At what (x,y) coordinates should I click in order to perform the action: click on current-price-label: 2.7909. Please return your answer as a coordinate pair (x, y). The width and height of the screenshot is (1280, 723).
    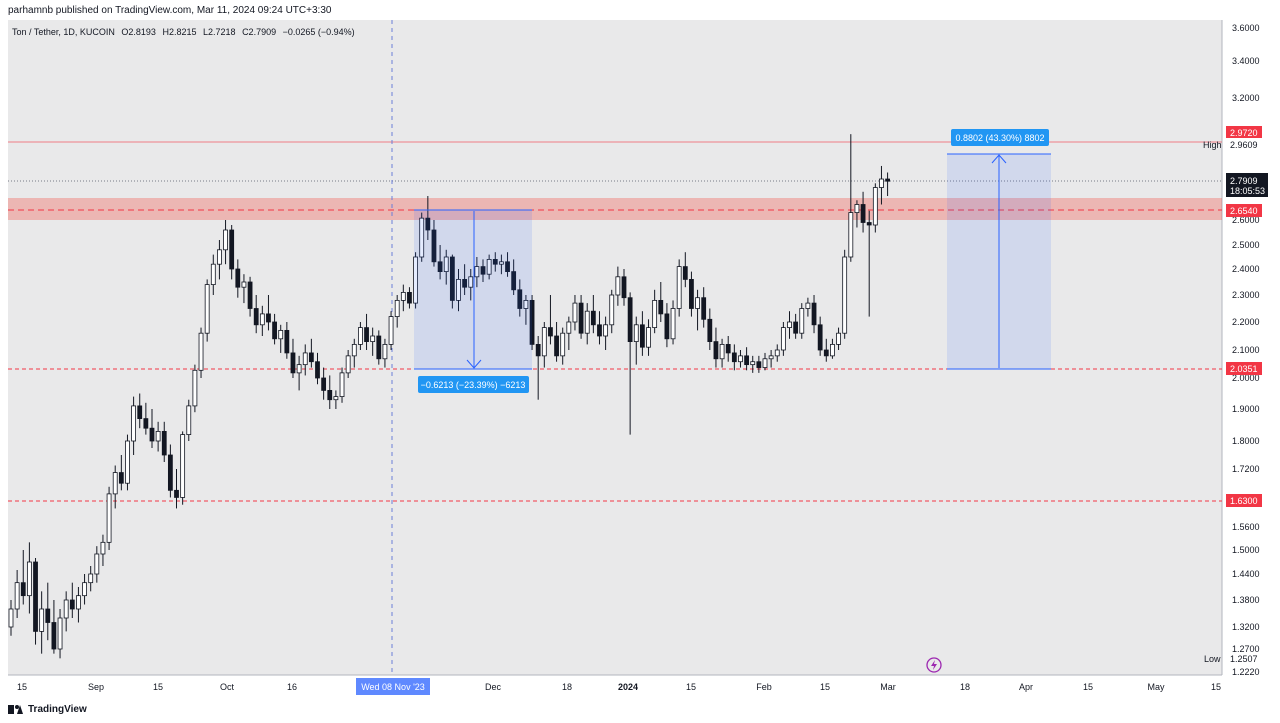
    Looking at the image, I should click on (1244, 181).